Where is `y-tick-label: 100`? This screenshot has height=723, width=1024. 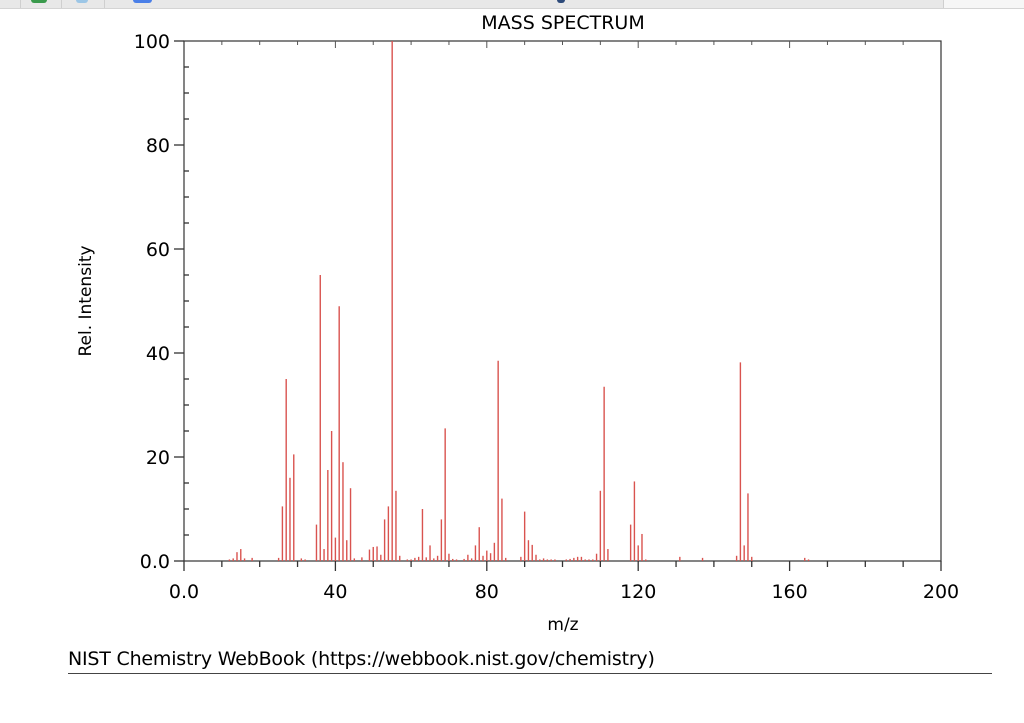
y-tick-label: 100 is located at coordinates (152, 42).